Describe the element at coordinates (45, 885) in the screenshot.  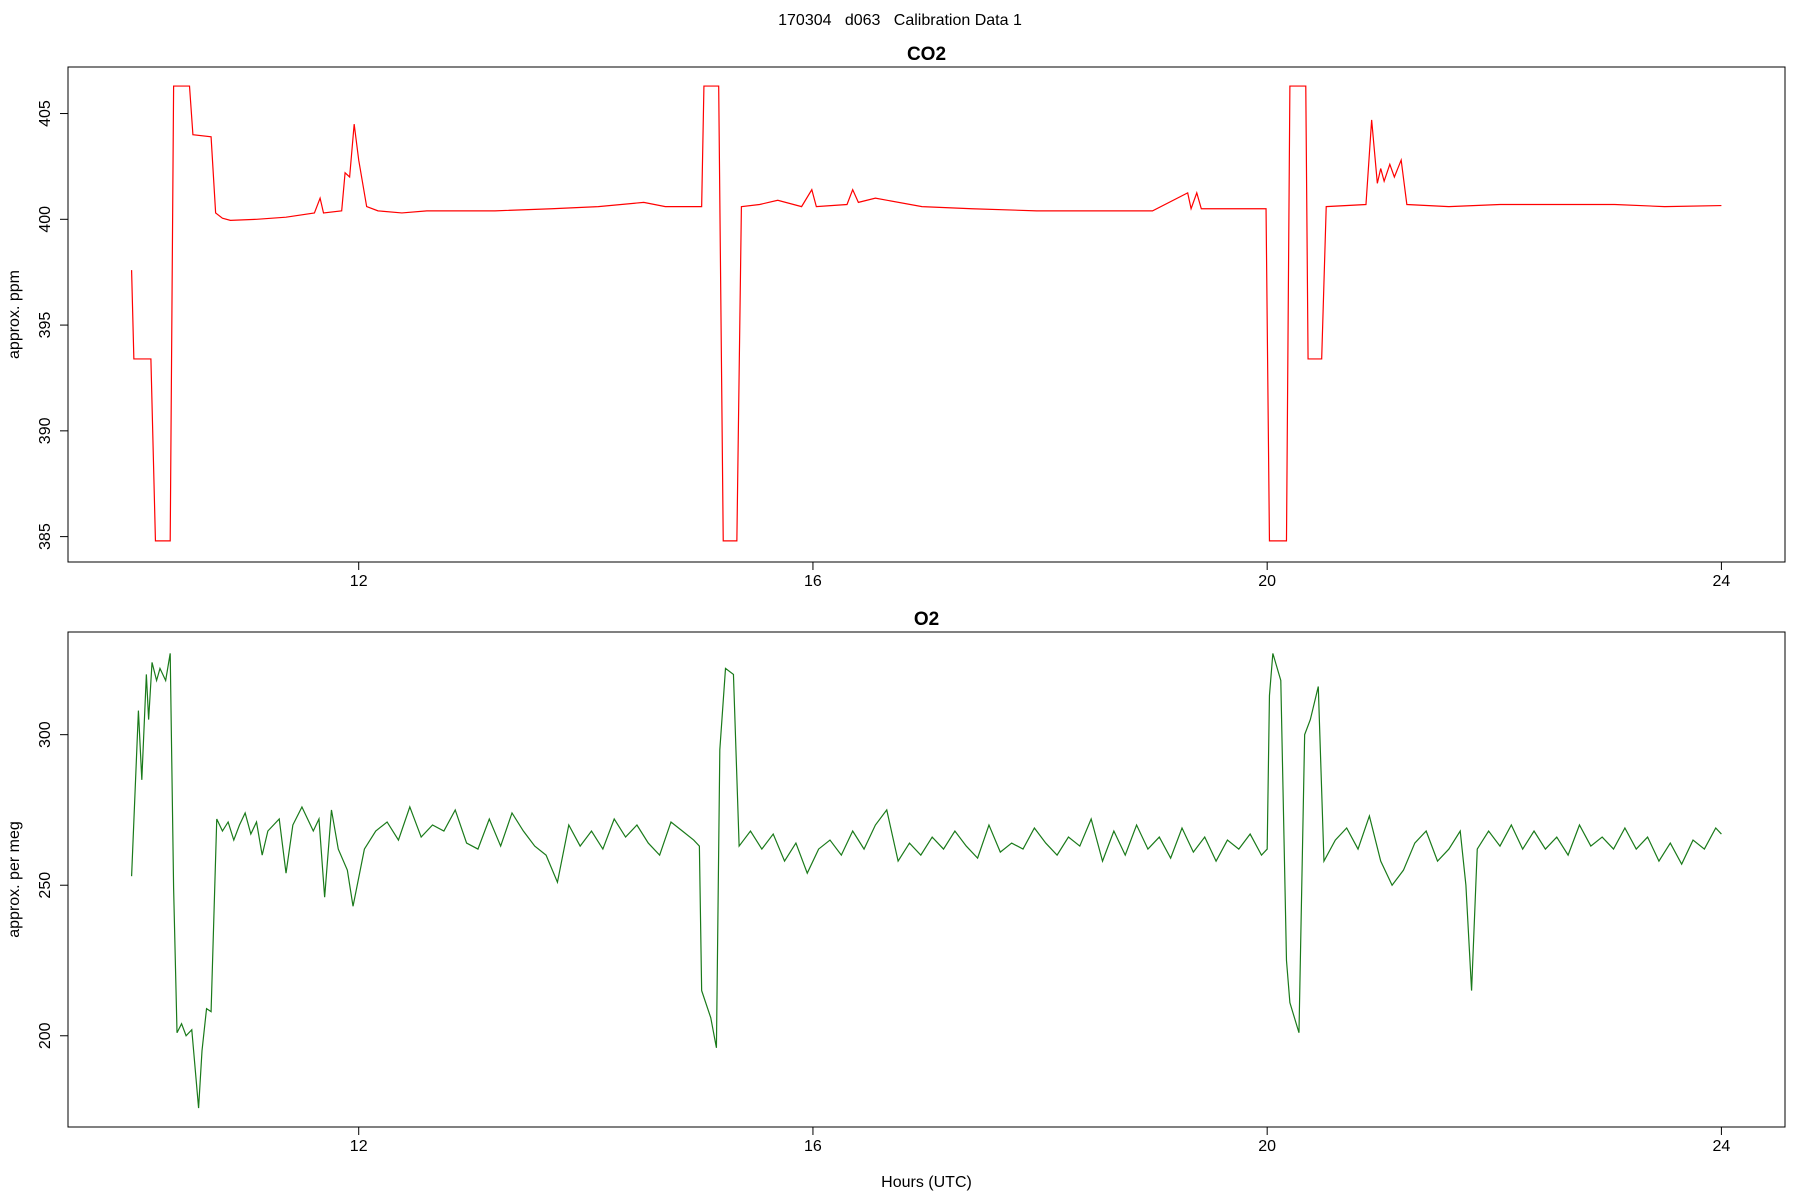
I see `y-tick-label: 250` at that location.